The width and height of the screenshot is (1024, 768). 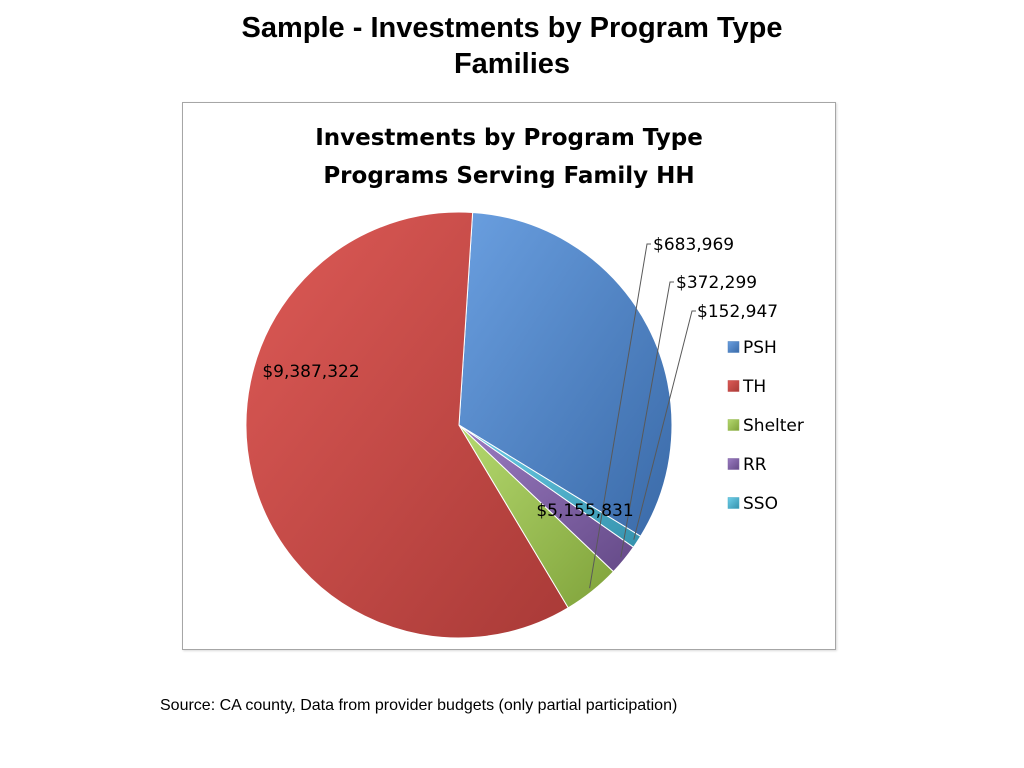 I want to click on legend-item-th: TH, so click(x=746, y=387).